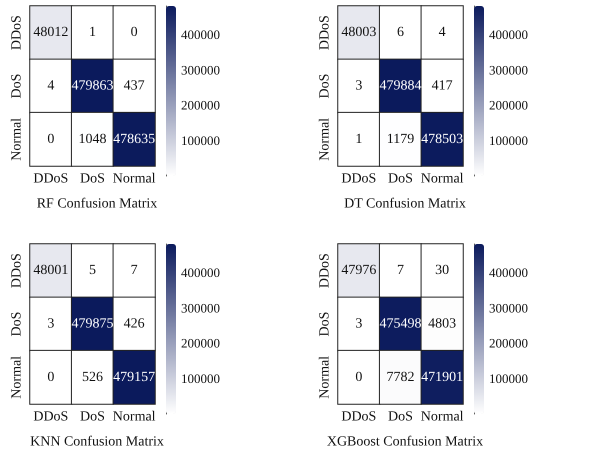 The height and width of the screenshot is (476, 616). What do you see at coordinates (97, 204) in the screenshot?
I see `text: RF Confusion Matrix` at bounding box center [97, 204].